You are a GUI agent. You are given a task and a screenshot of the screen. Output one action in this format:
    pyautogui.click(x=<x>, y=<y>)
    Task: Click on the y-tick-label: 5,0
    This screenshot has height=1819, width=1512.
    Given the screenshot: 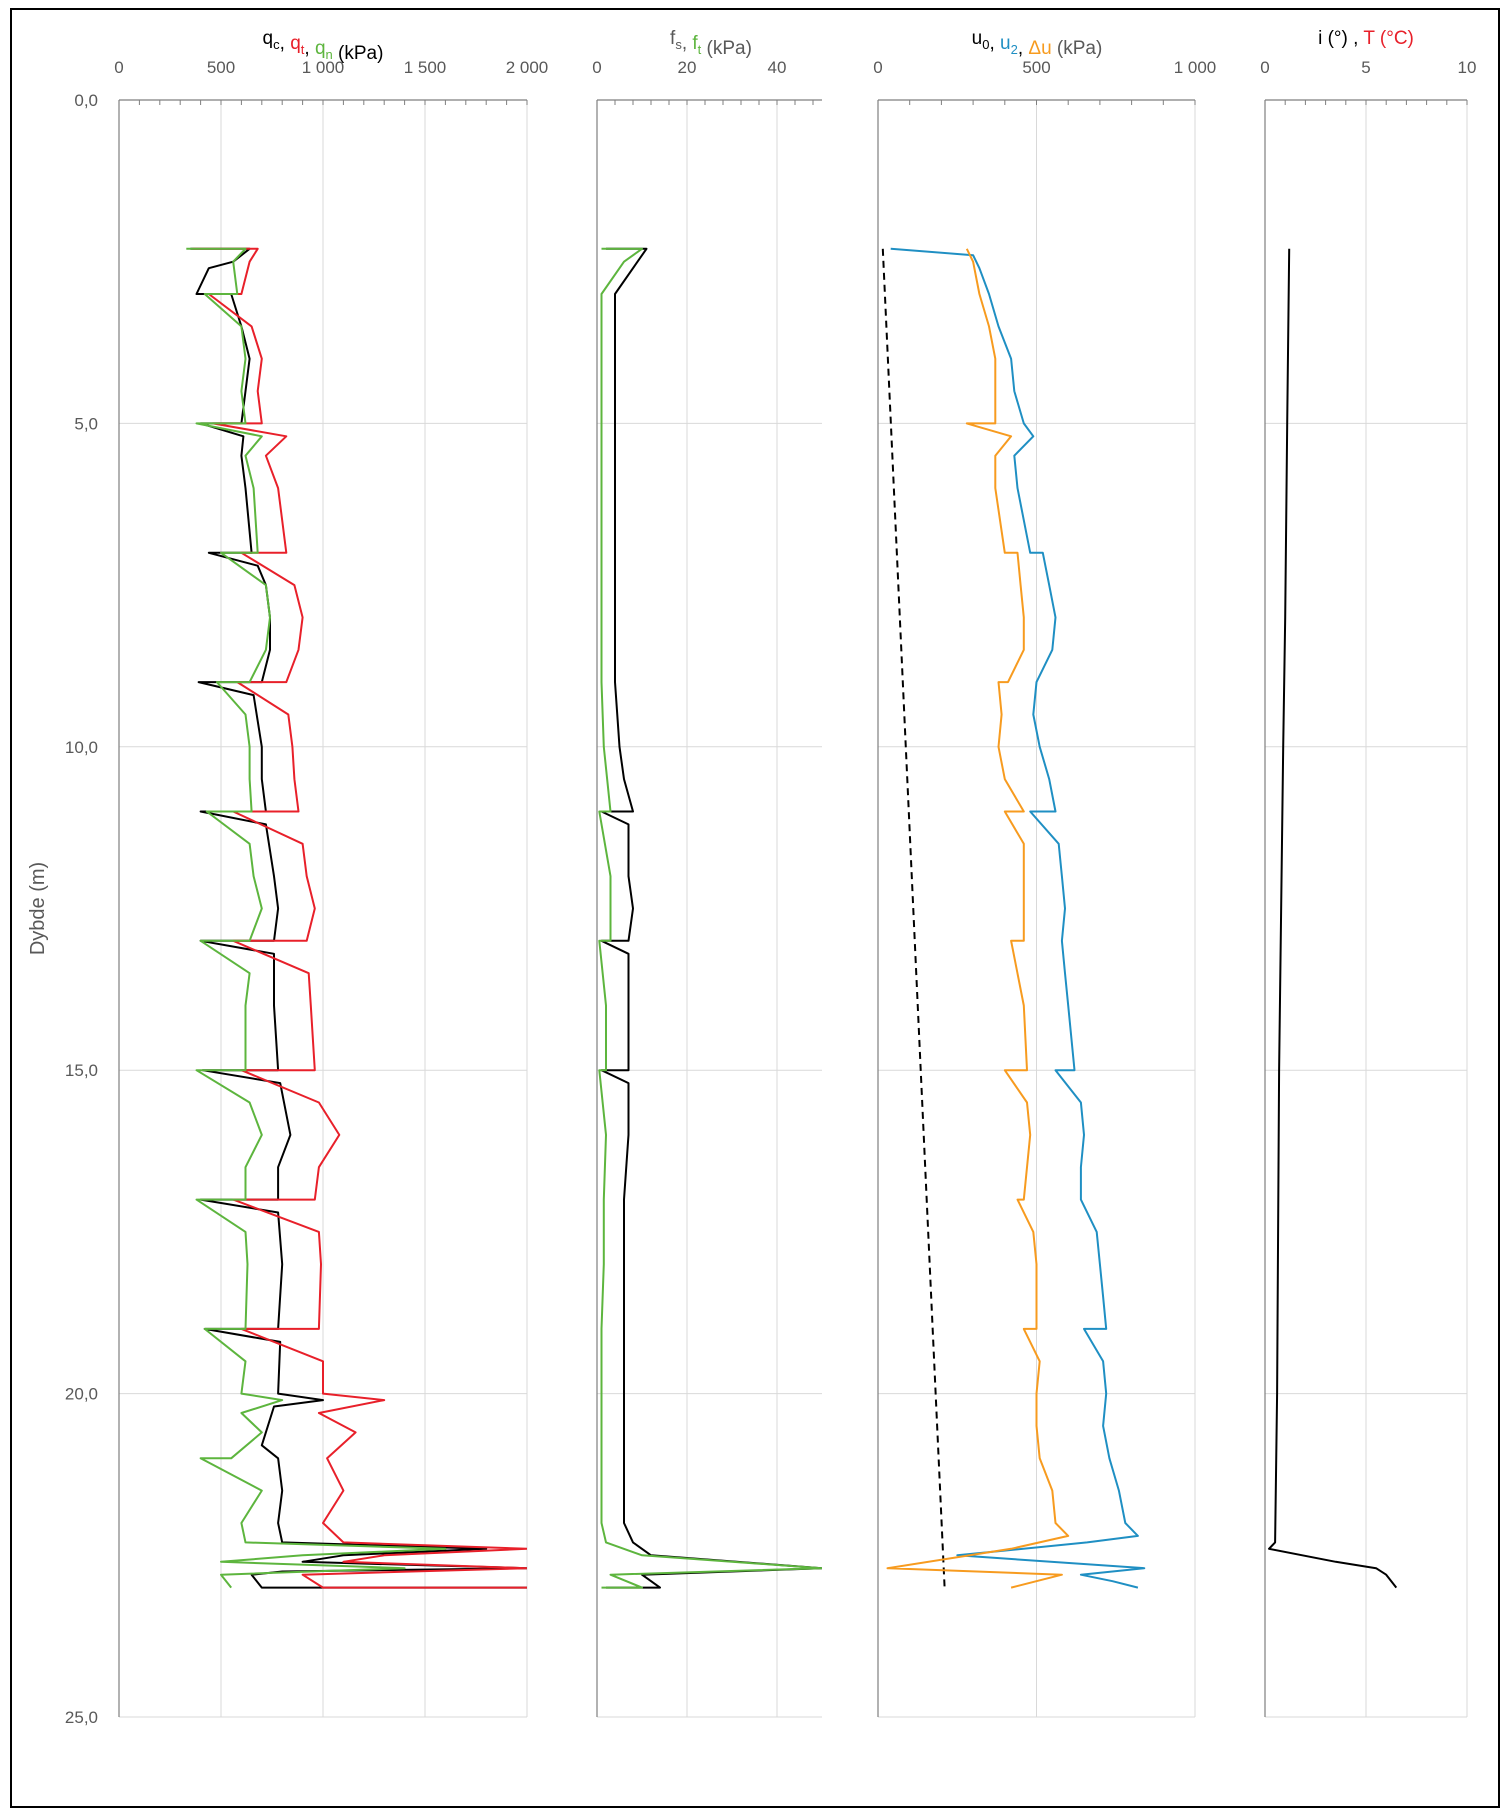 What is the action you would take?
    pyautogui.click(x=86, y=423)
    